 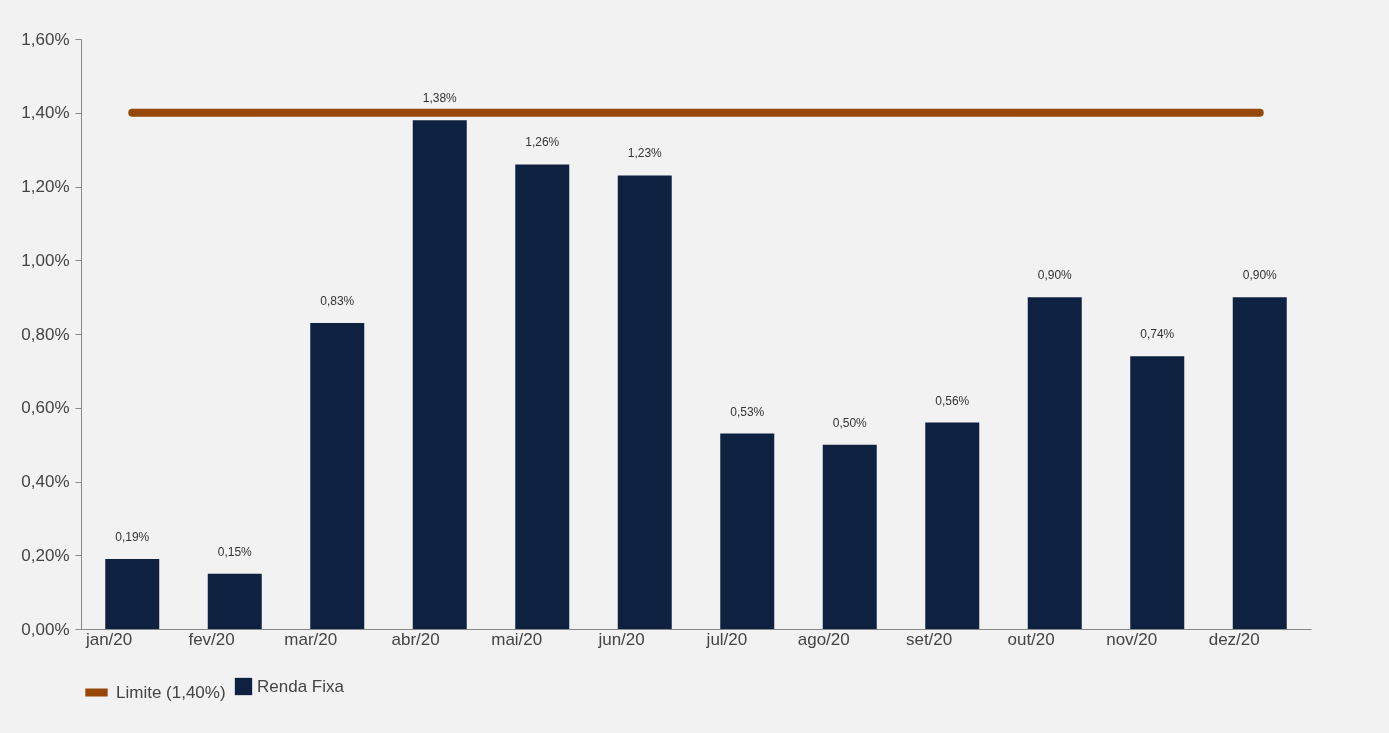 I want to click on x-tick-label: set/20, so click(x=929, y=639).